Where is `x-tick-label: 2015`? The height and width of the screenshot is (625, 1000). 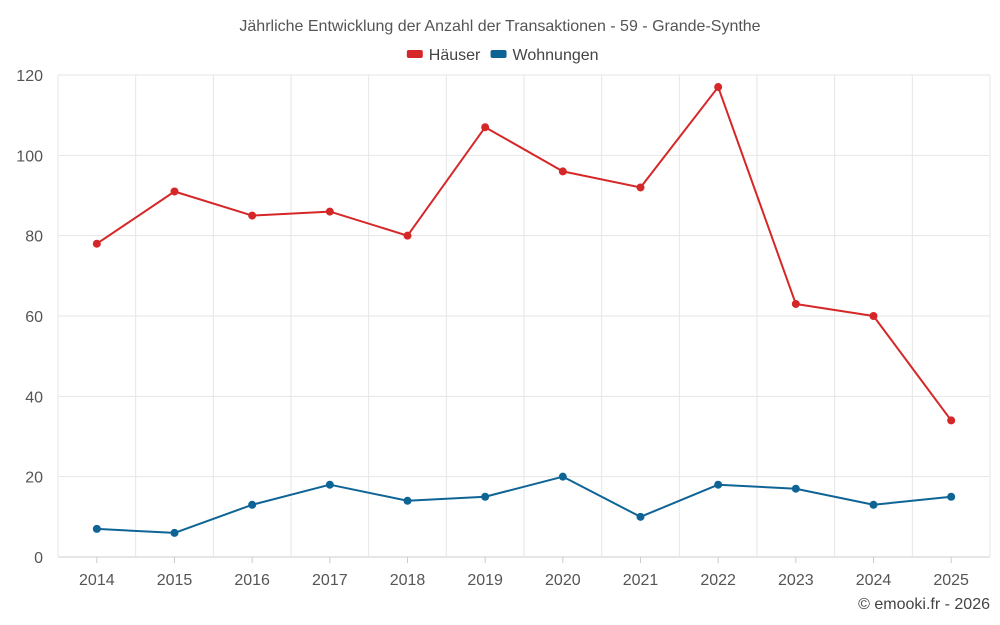
x-tick-label: 2015 is located at coordinates (175, 580).